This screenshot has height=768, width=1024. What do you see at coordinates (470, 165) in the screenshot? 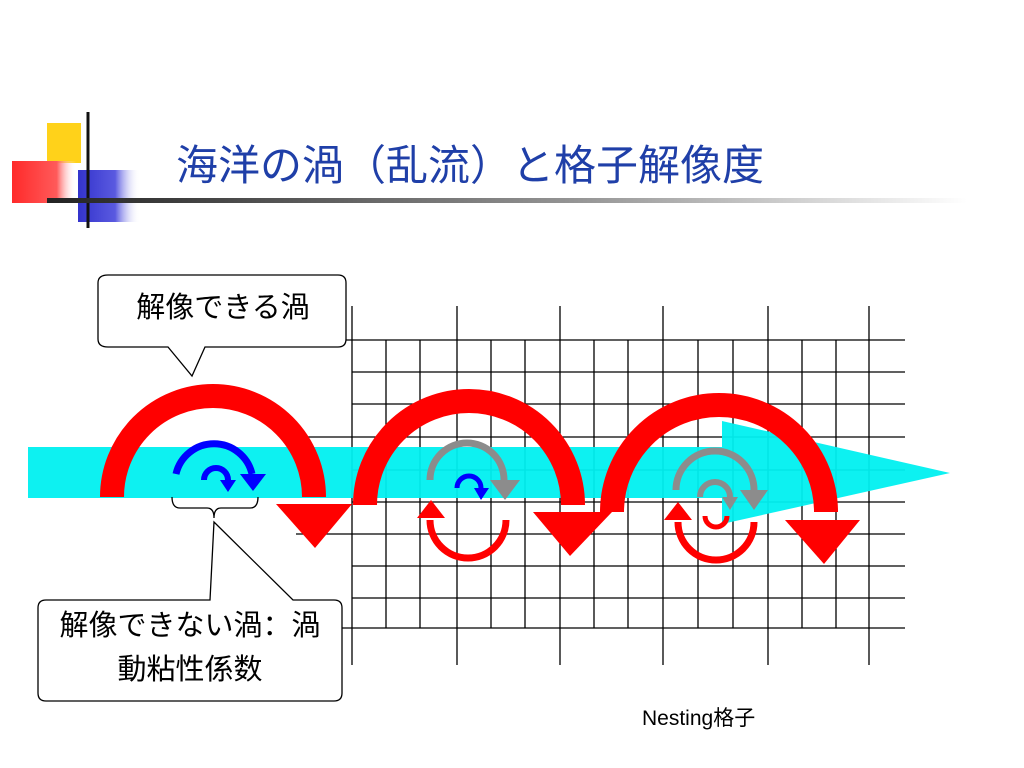
I see `slide-title: 海洋の渦（乱流）と格子解像度` at bounding box center [470, 165].